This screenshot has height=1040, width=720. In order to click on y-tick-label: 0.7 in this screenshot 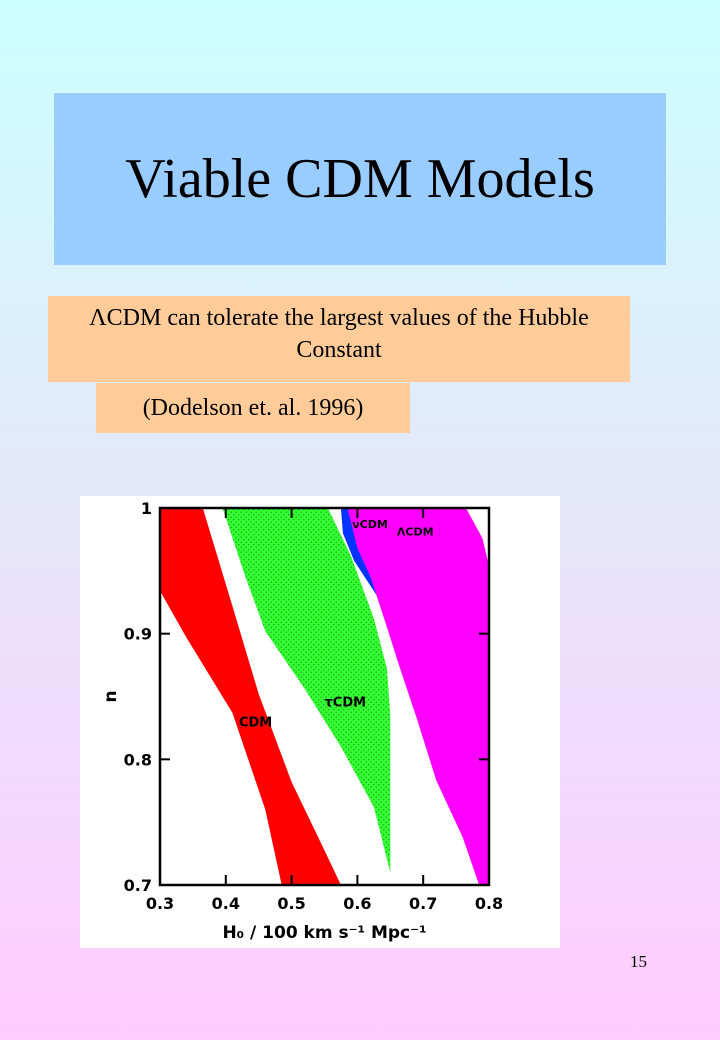, I will do `click(138, 885)`.